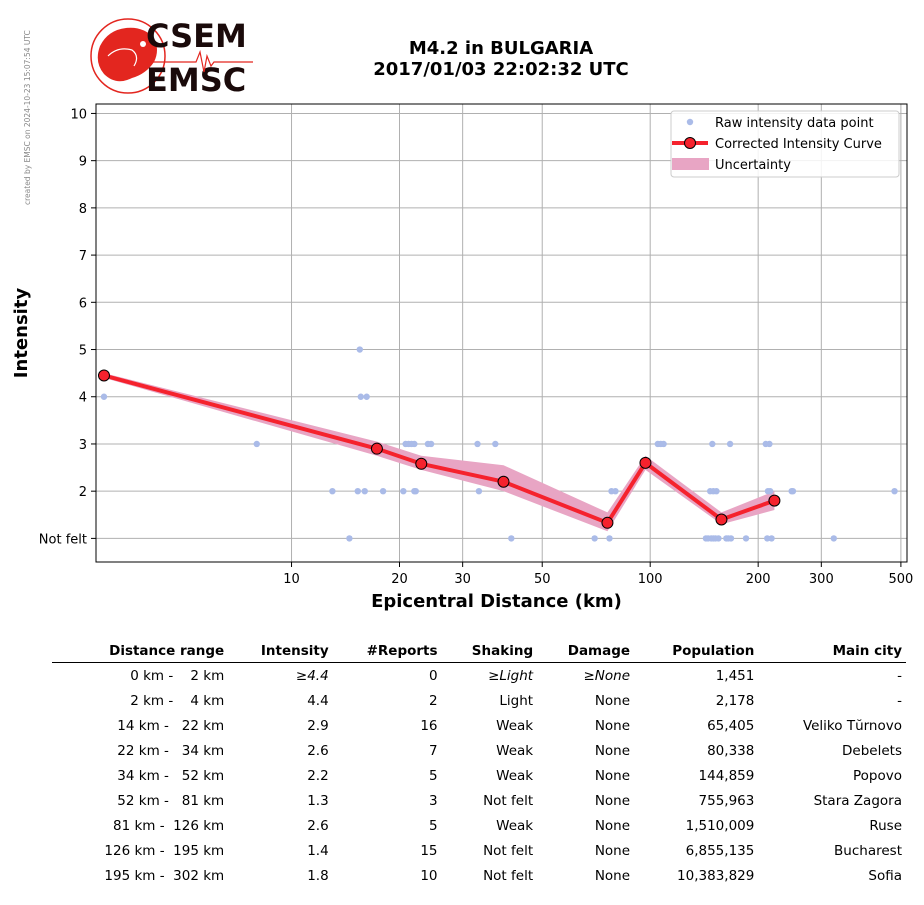 The image size is (924, 905). What do you see at coordinates (433, 675) in the screenshot?
I see `table-cell: 0` at bounding box center [433, 675].